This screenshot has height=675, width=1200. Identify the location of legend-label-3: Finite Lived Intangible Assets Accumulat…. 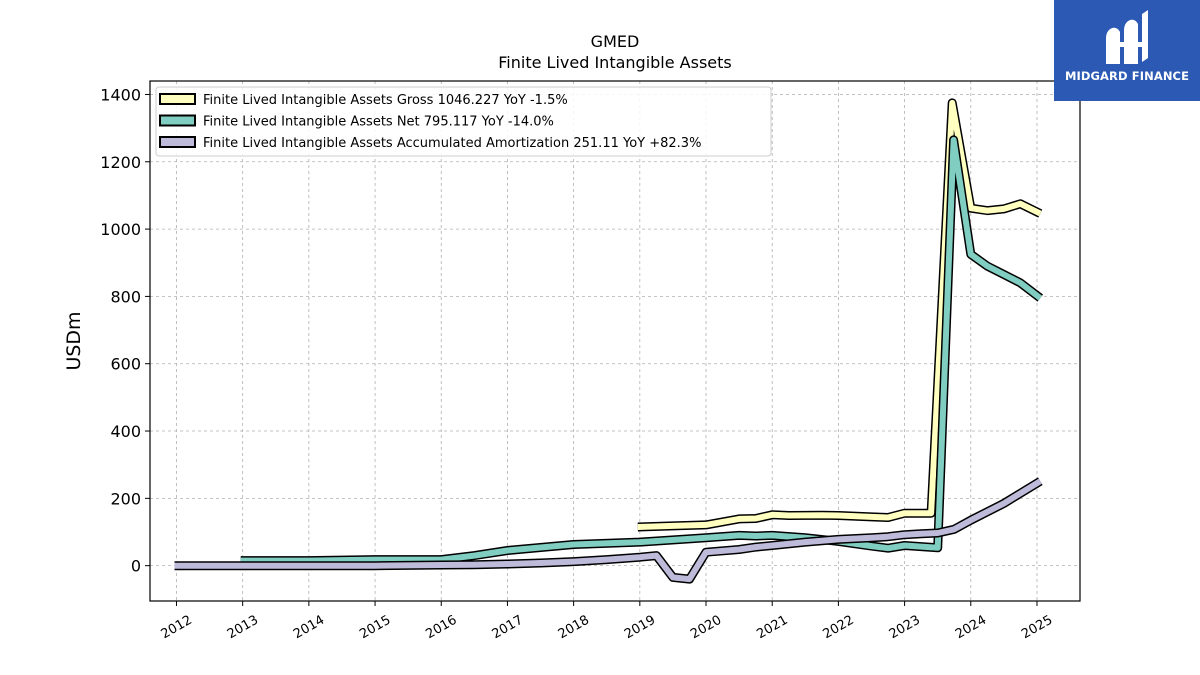
(452, 143).